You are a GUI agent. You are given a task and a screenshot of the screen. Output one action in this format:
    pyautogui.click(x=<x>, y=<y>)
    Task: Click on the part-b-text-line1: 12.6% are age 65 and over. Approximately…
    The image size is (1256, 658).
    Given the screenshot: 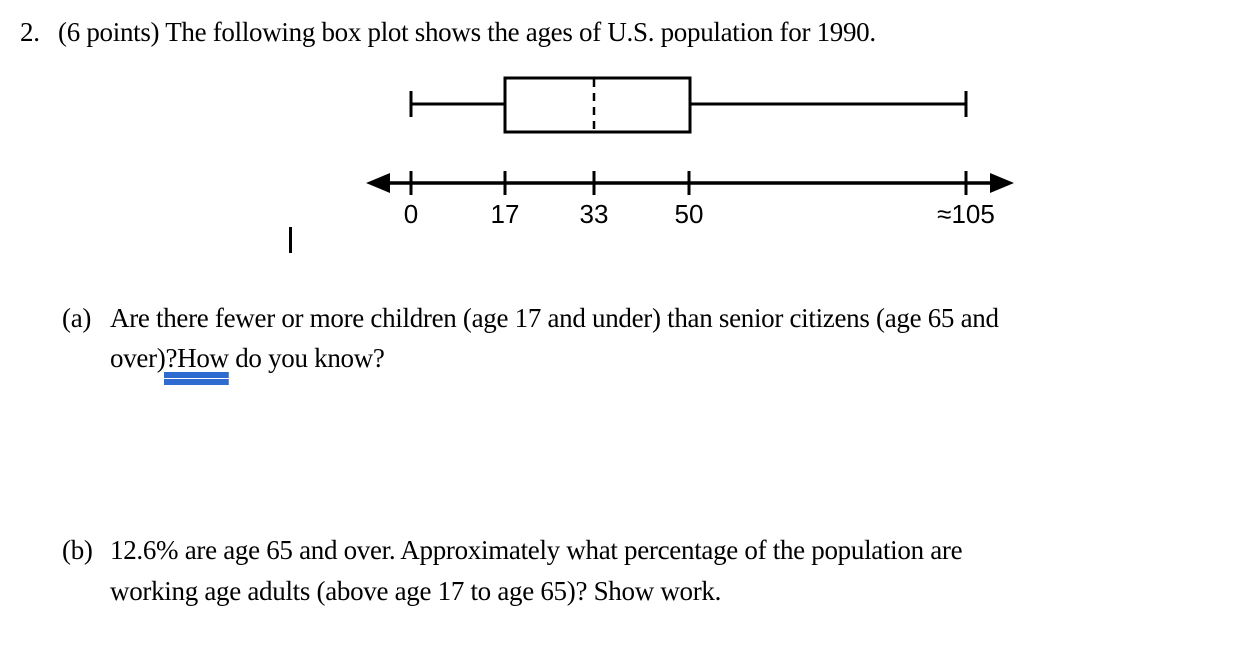 What is the action you would take?
    pyautogui.click(x=536, y=550)
    